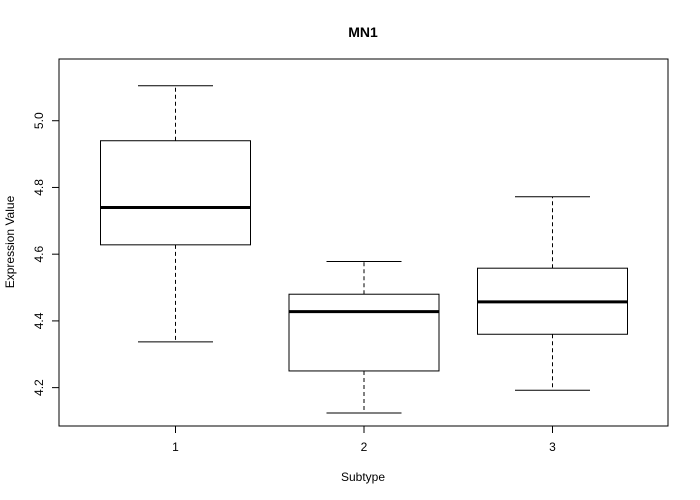  What do you see at coordinates (39, 254) in the screenshot?
I see `y-tick-label: 4.6` at bounding box center [39, 254].